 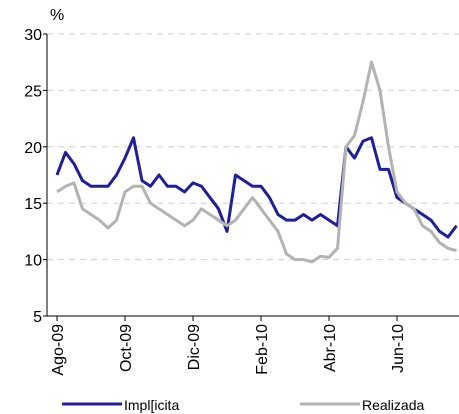 I want to click on y-tick-label: 25, so click(x=33, y=91).